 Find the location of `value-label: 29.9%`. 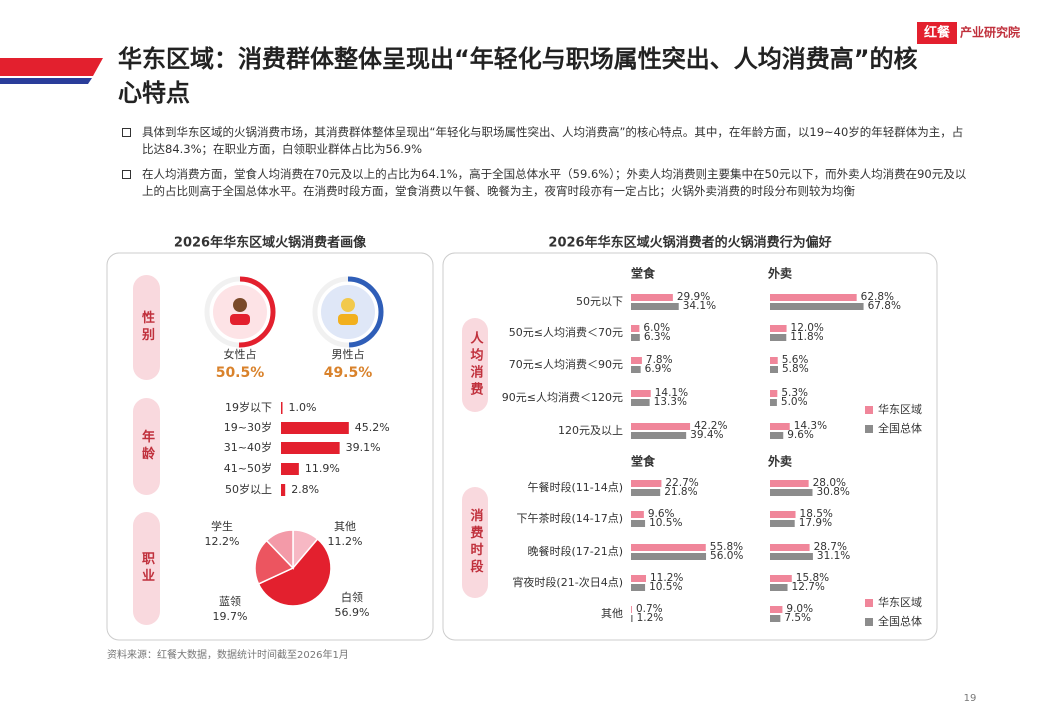

value-label: 29.9% is located at coordinates (693, 297).